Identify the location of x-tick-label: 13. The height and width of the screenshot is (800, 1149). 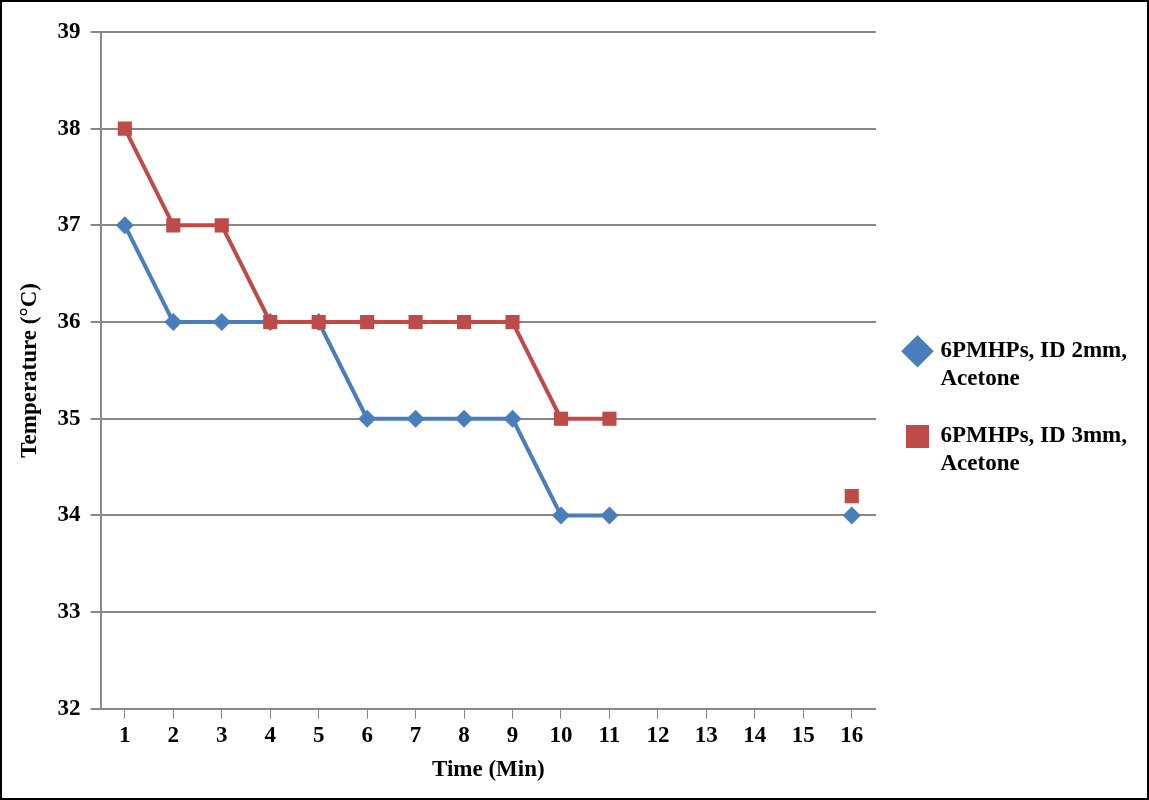
(706, 734).